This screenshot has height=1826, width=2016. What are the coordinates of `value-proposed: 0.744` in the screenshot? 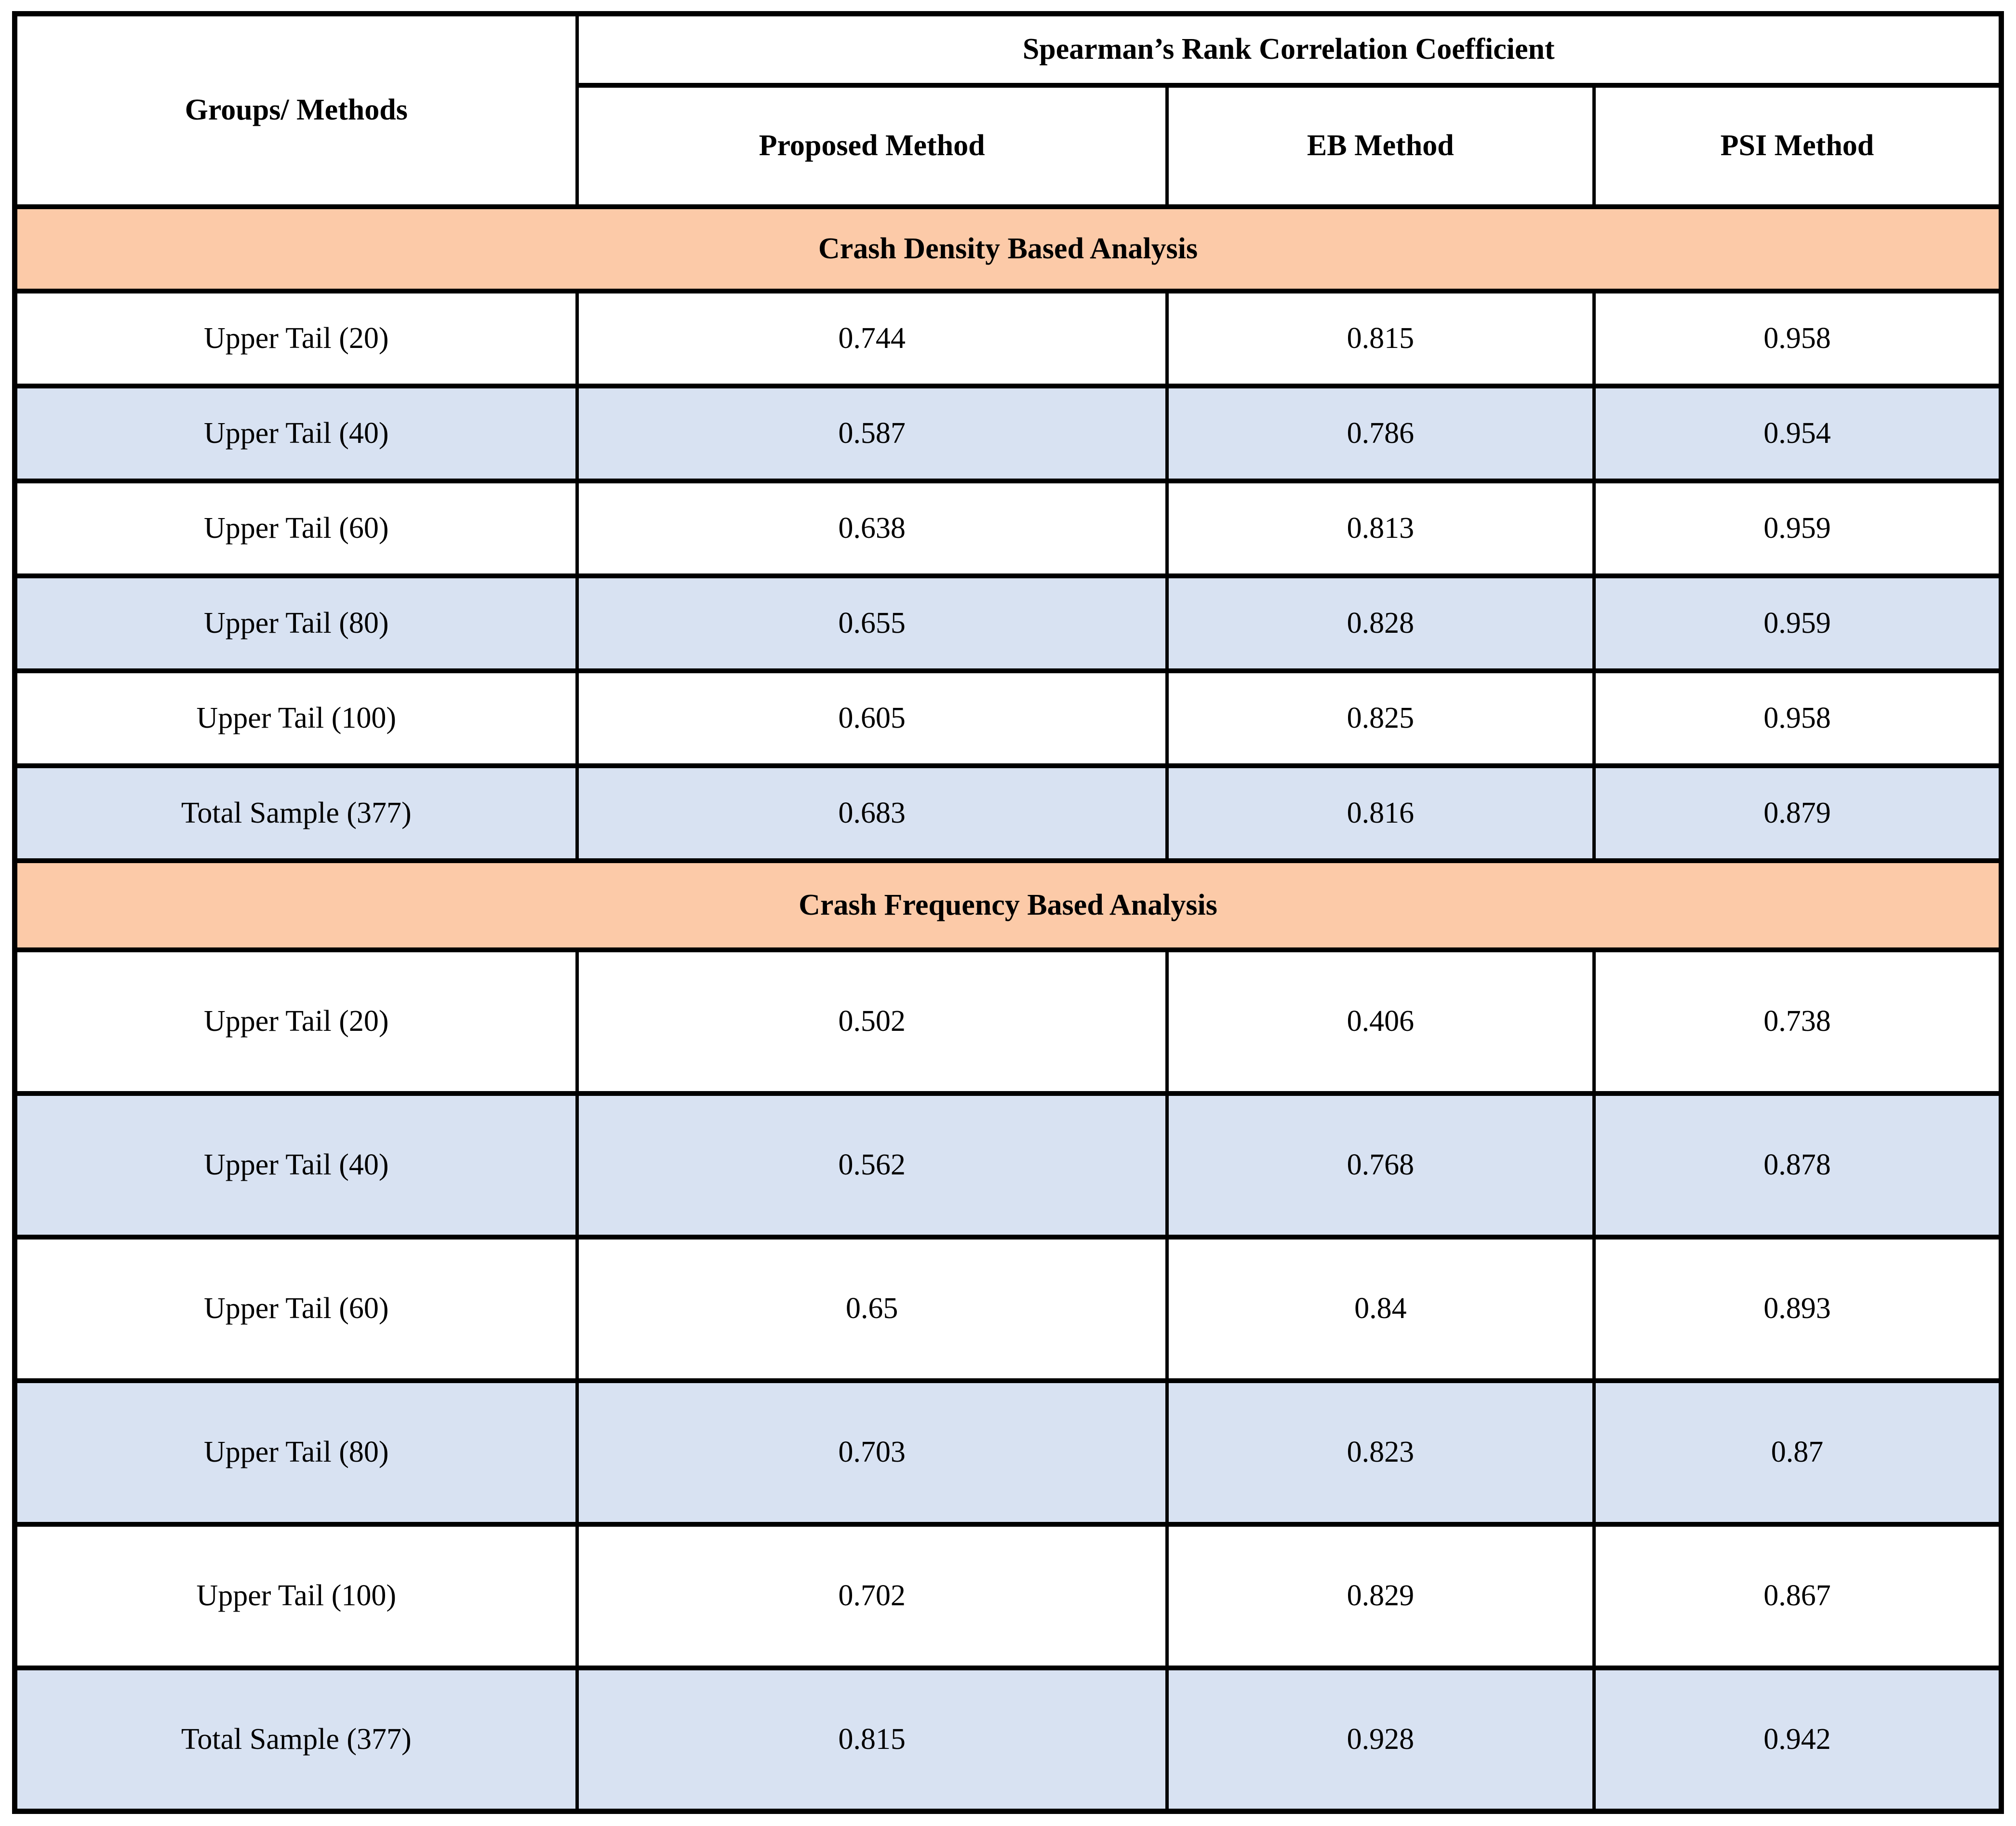 It's located at (872, 338).